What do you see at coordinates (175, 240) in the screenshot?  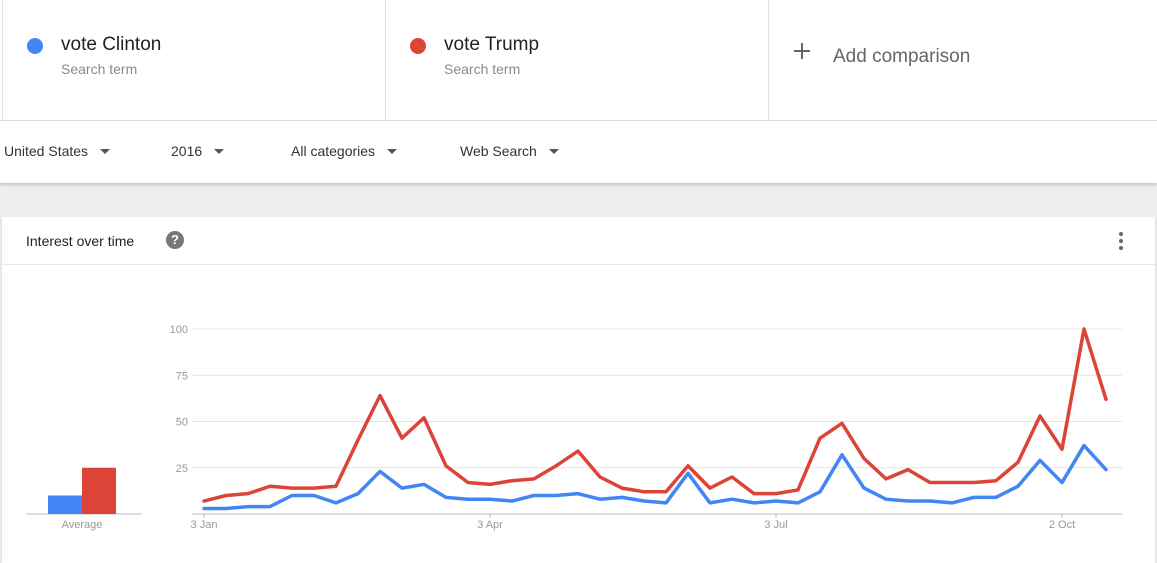 I see `help-icon: ?` at bounding box center [175, 240].